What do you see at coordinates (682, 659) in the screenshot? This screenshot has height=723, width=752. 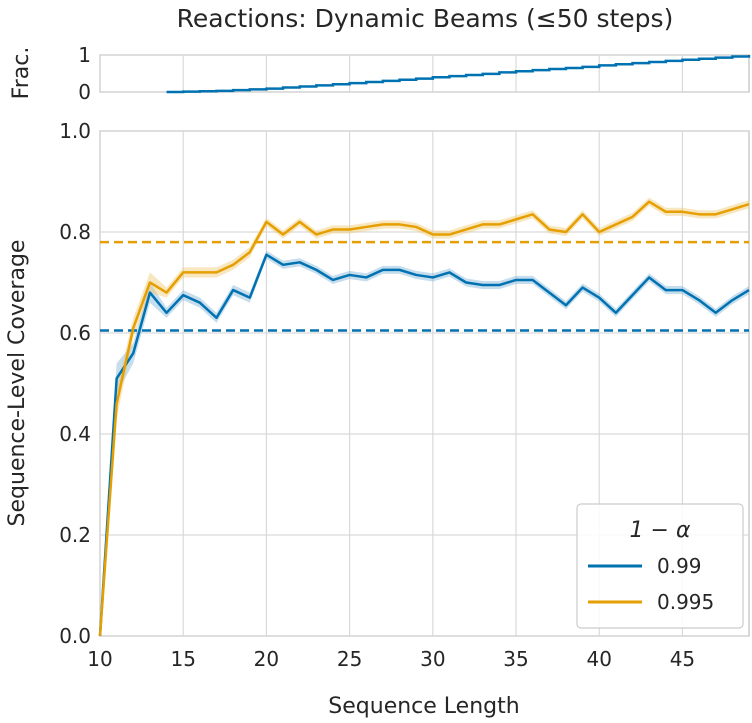 I see `x-tick-label-45: 45` at bounding box center [682, 659].